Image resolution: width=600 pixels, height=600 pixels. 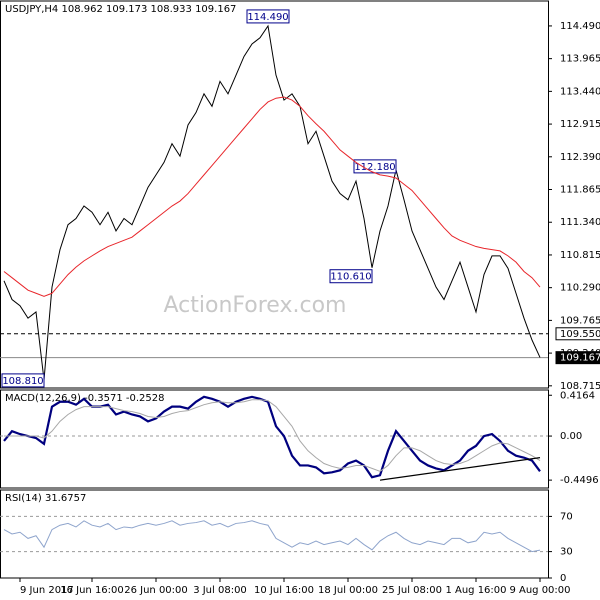 What do you see at coordinates (475, 590) in the screenshot?
I see `x-tick-label: 1 Aug 16:00` at bounding box center [475, 590].